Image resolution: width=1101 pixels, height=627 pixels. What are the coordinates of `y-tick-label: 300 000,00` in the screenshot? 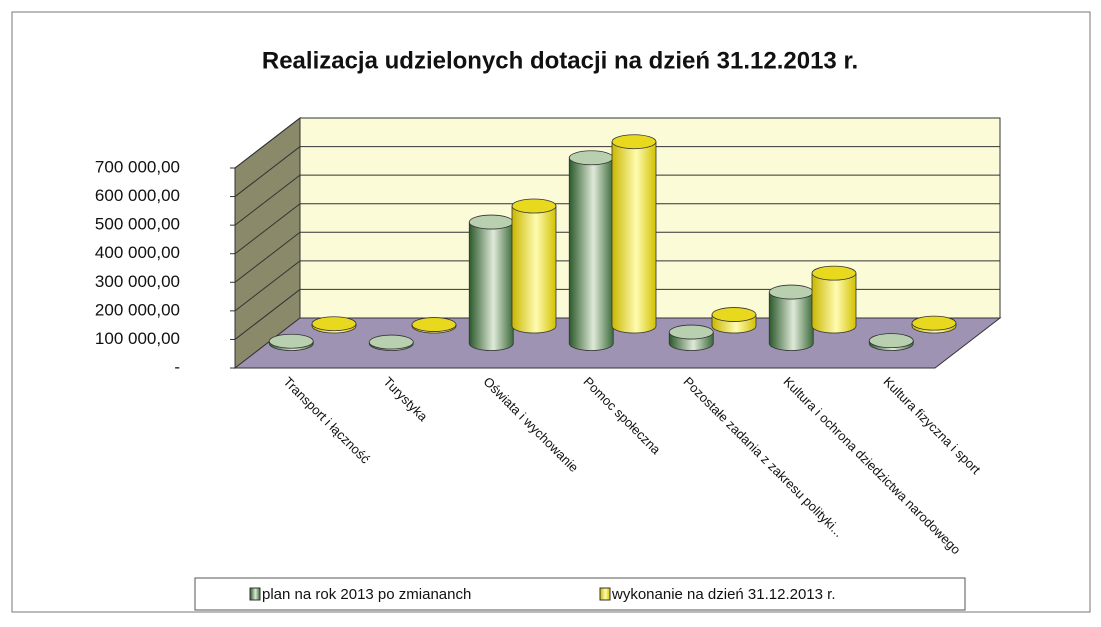 It's located at (137, 281).